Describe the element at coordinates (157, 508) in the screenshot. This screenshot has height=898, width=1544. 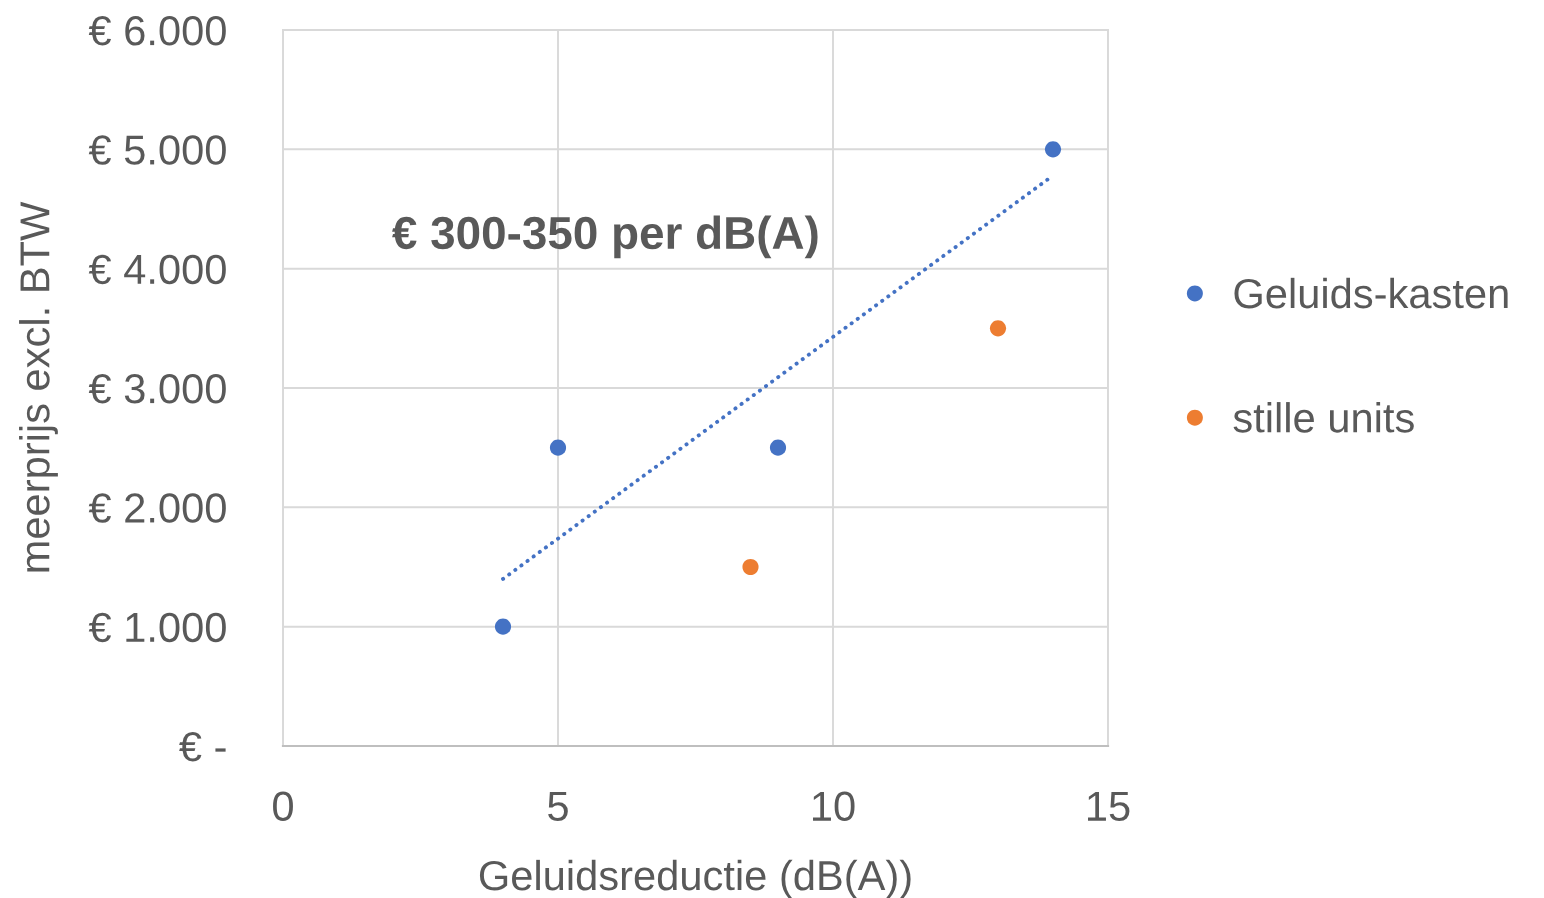
I see `y-tick-label: € 2.000` at that location.